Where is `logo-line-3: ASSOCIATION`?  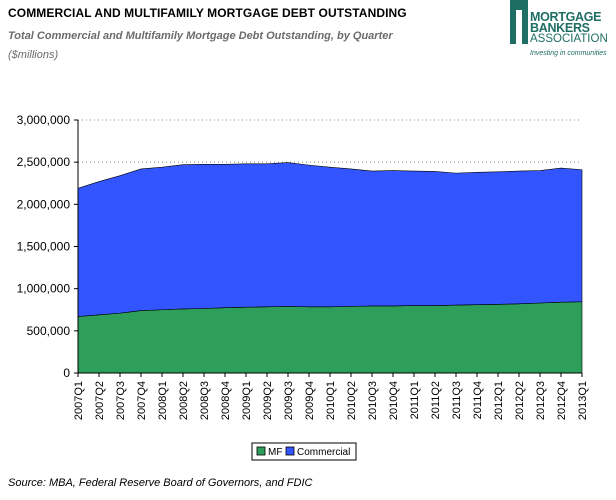
logo-line-3: ASSOCIATION is located at coordinates (569, 39).